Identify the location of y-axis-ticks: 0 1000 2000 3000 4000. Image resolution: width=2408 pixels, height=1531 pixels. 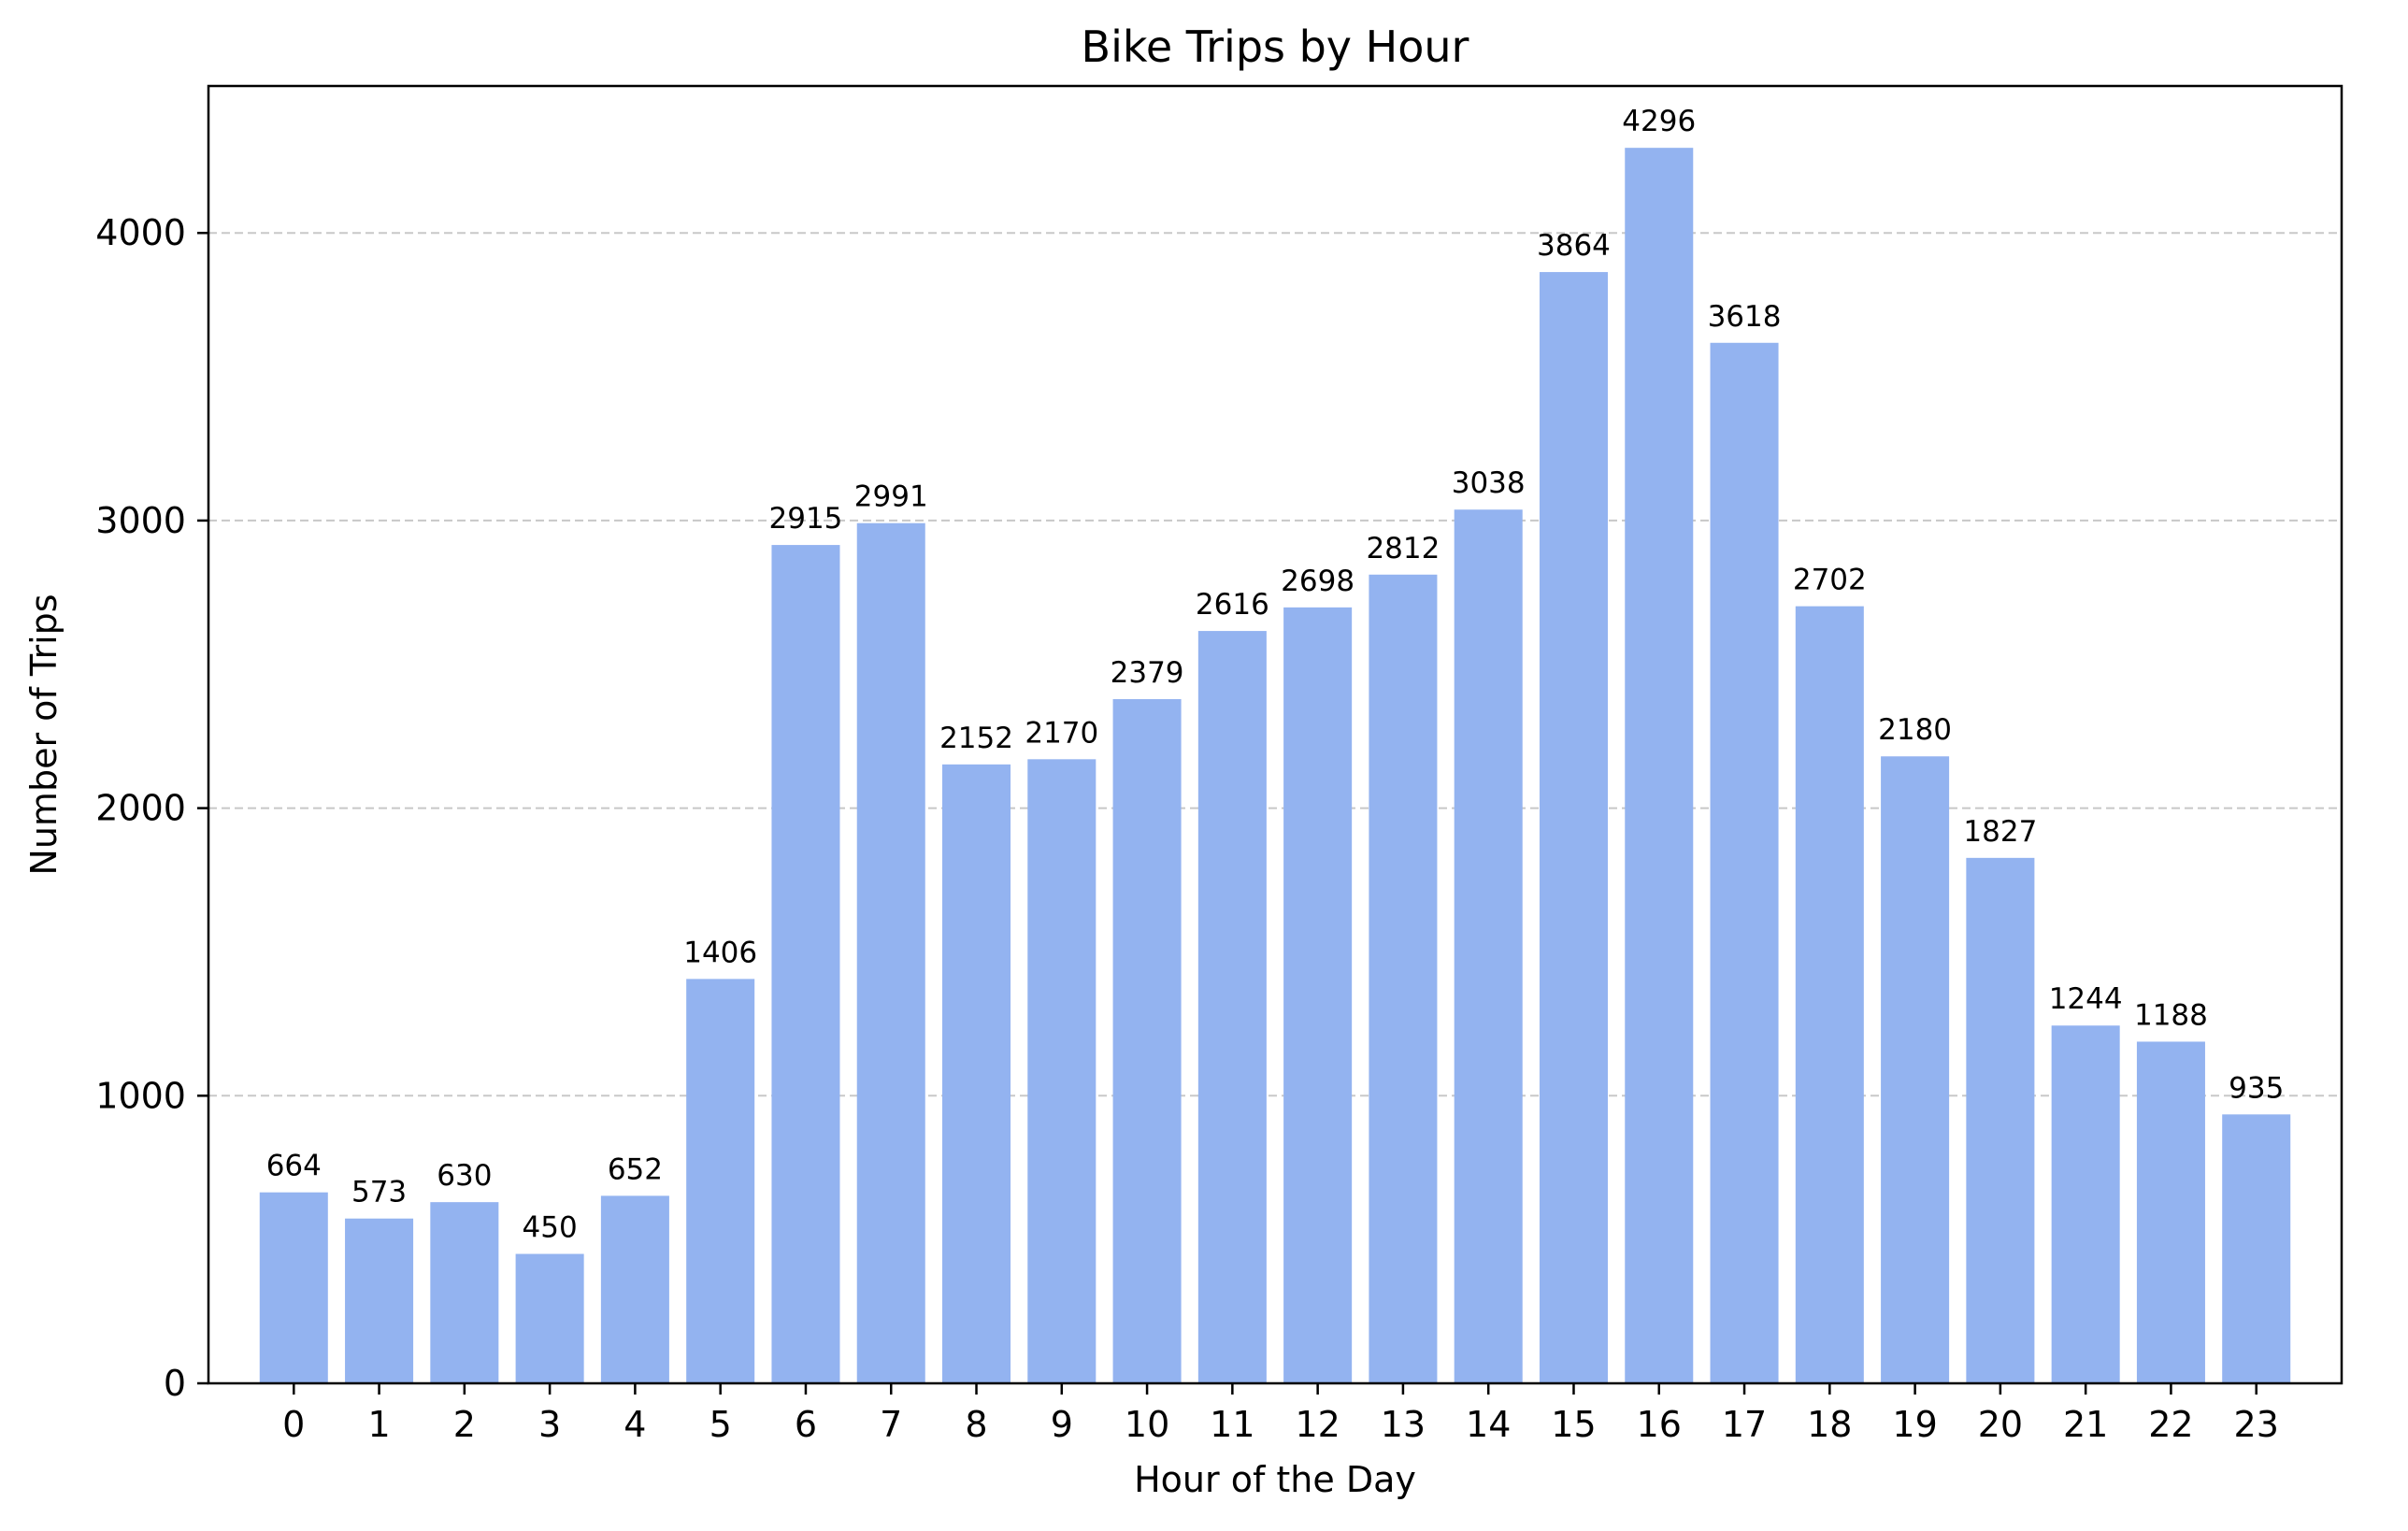
(151, 808).